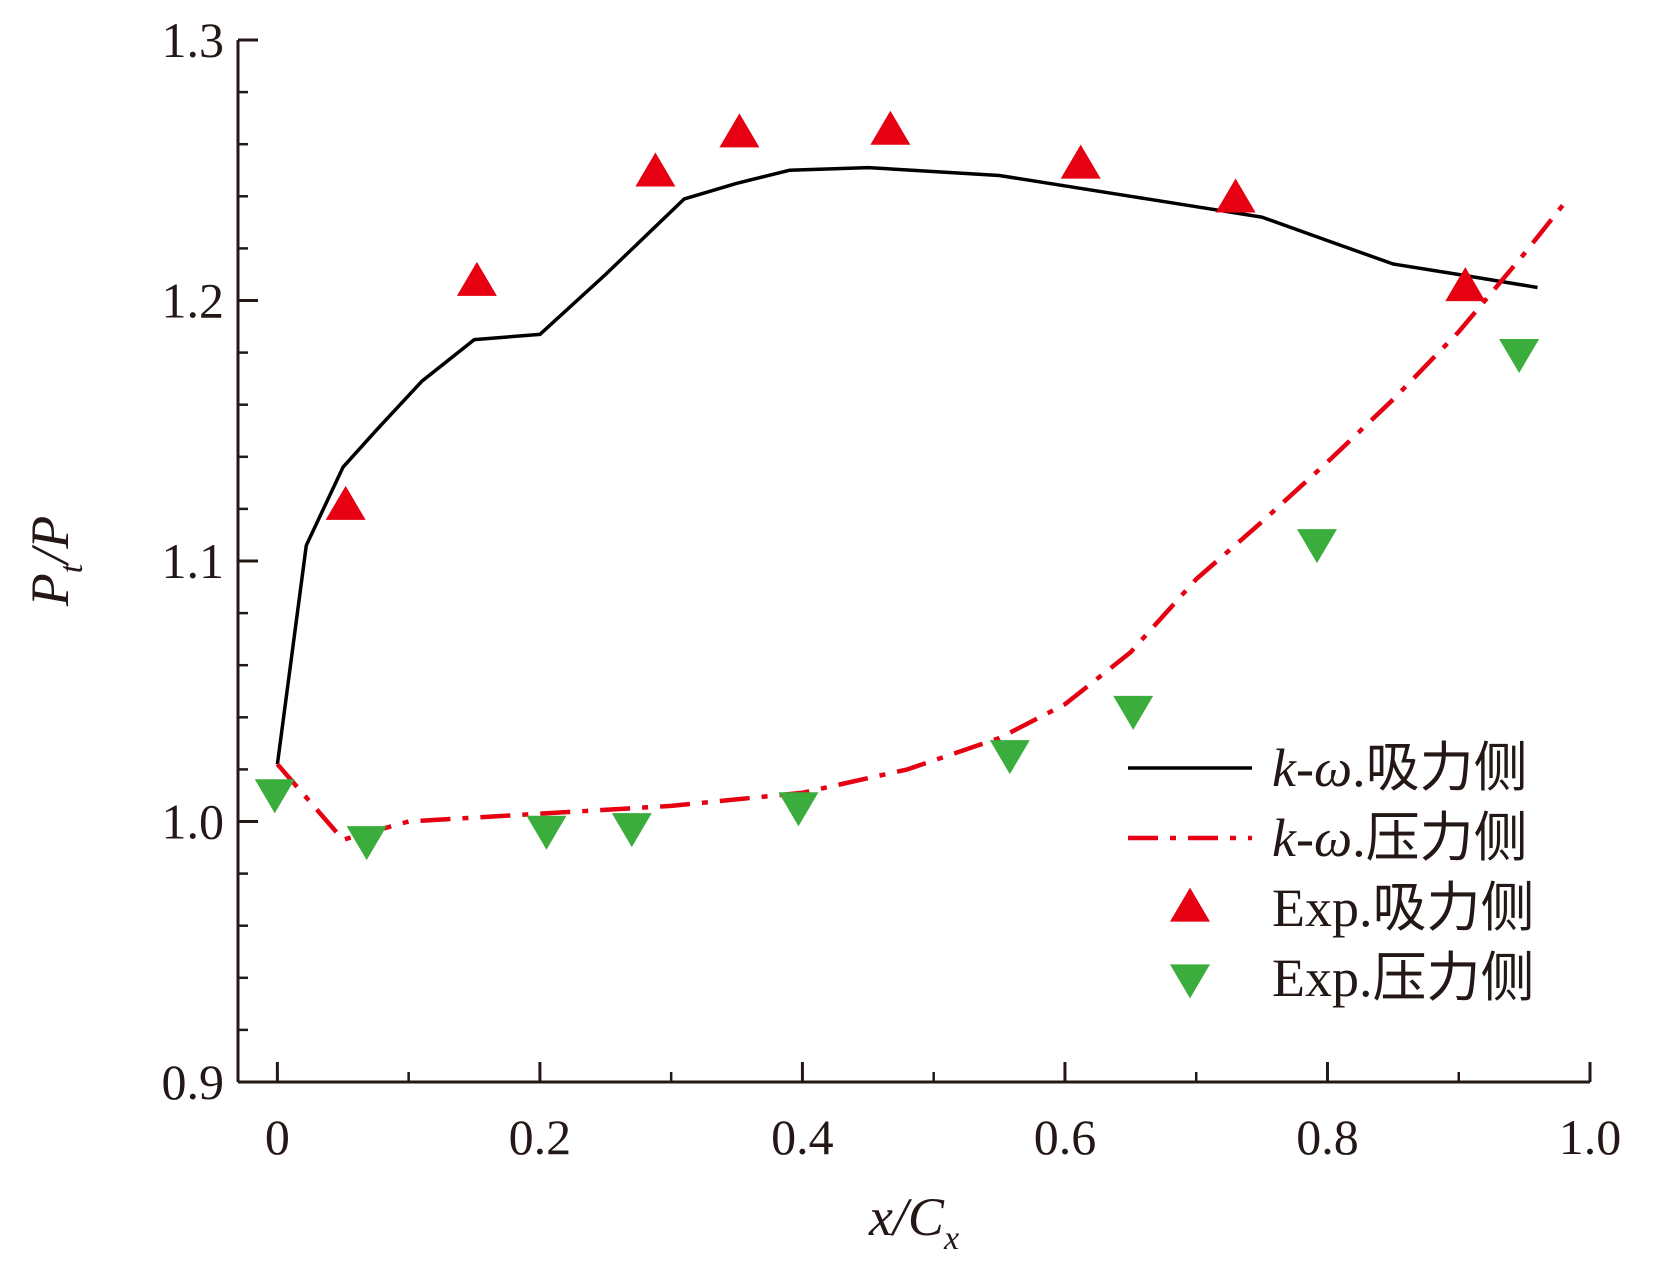 The image size is (1655, 1265). I want to click on legend-label: k-ω.吸力侧, so click(1400, 768).